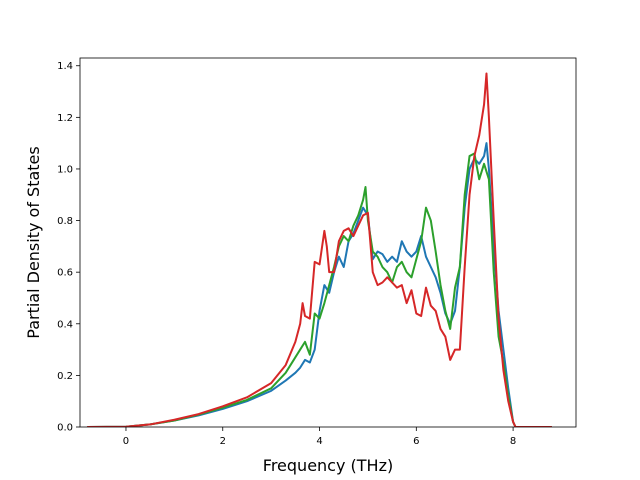 The image size is (640, 480). Describe the element at coordinates (65, 324) in the screenshot. I see `y-tick-label: 0.4` at that location.